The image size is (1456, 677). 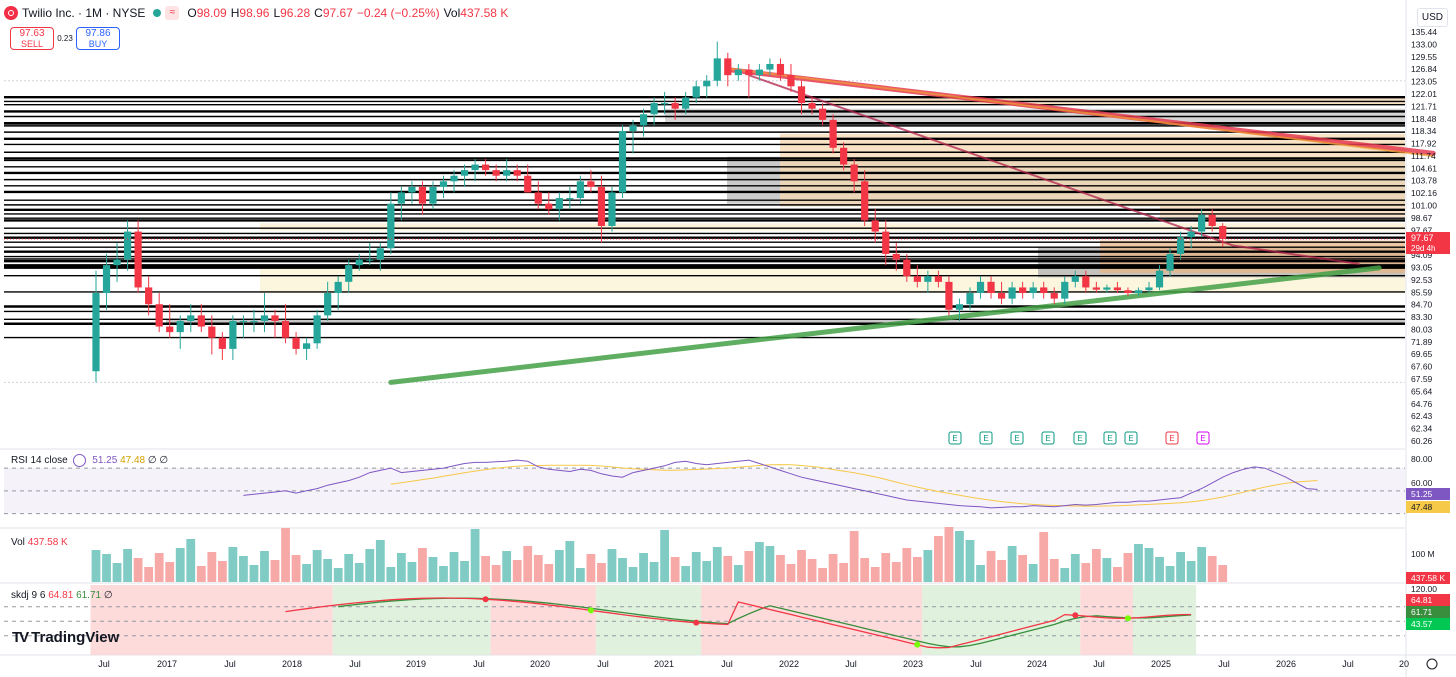 What do you see at coordinates (39, 542) in the screenshot?
I see `volume-legend: Vol 437.58 K` at bounding box center [39, 542].